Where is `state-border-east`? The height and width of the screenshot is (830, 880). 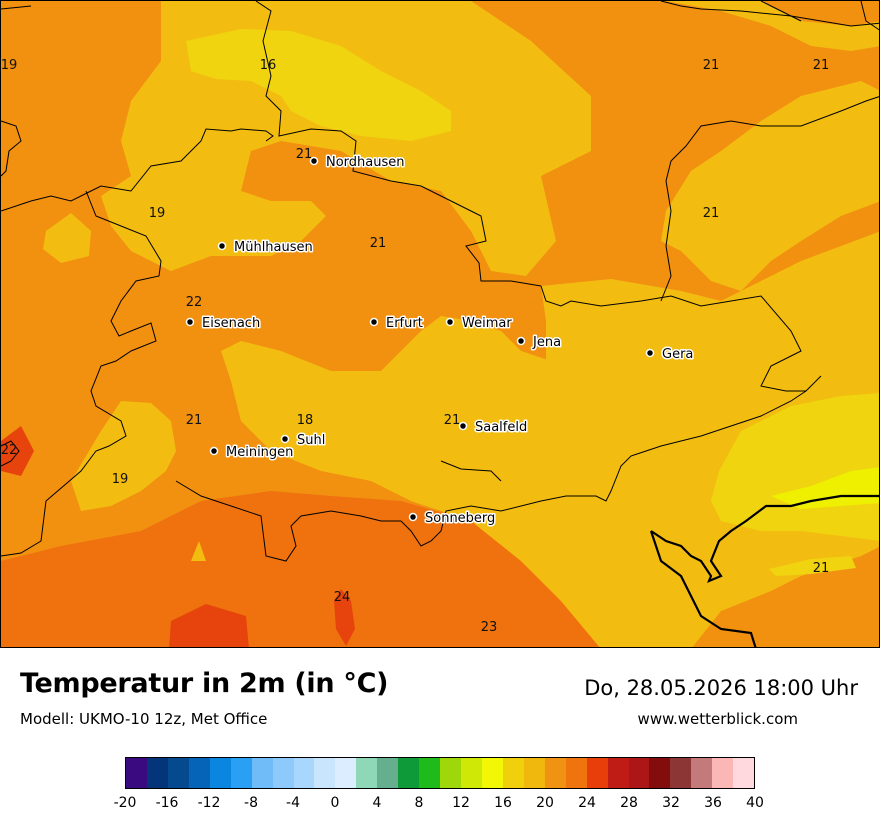 state-border-east is located at coordinates (681, 338).